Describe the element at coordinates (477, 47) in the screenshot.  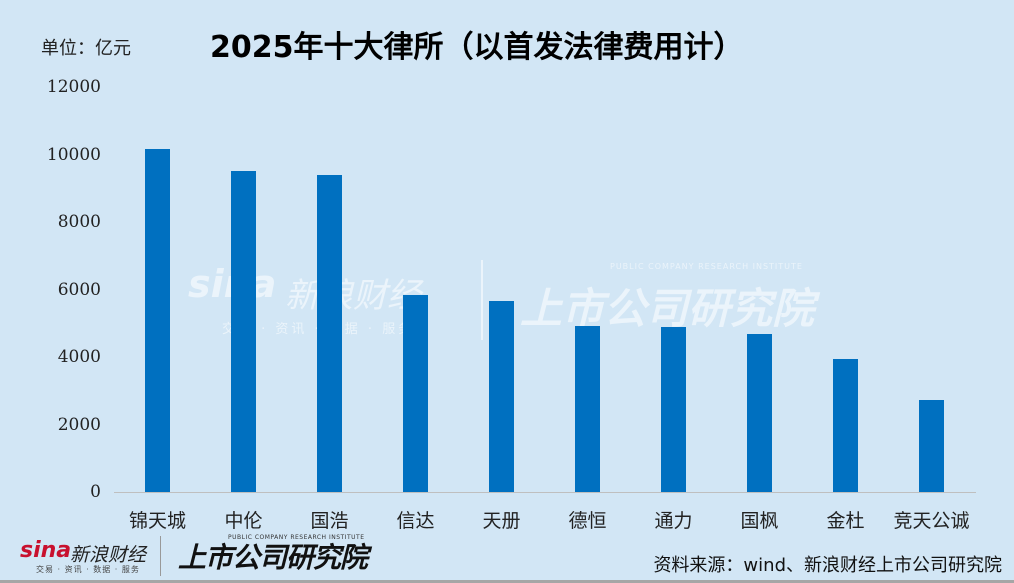
I see `chart-title: 2025年十大律所（以首发法律费用计）` at that location.